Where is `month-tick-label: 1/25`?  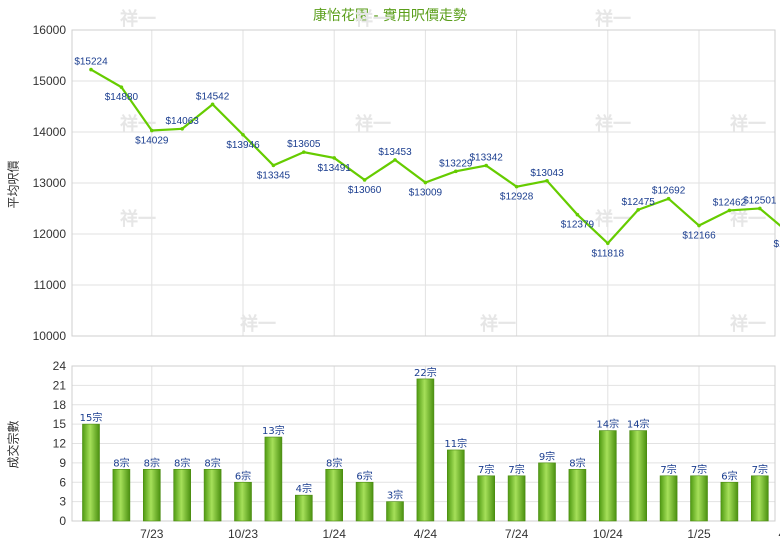
month-tick-label: 1/25 is located at coordinates (699, 534).